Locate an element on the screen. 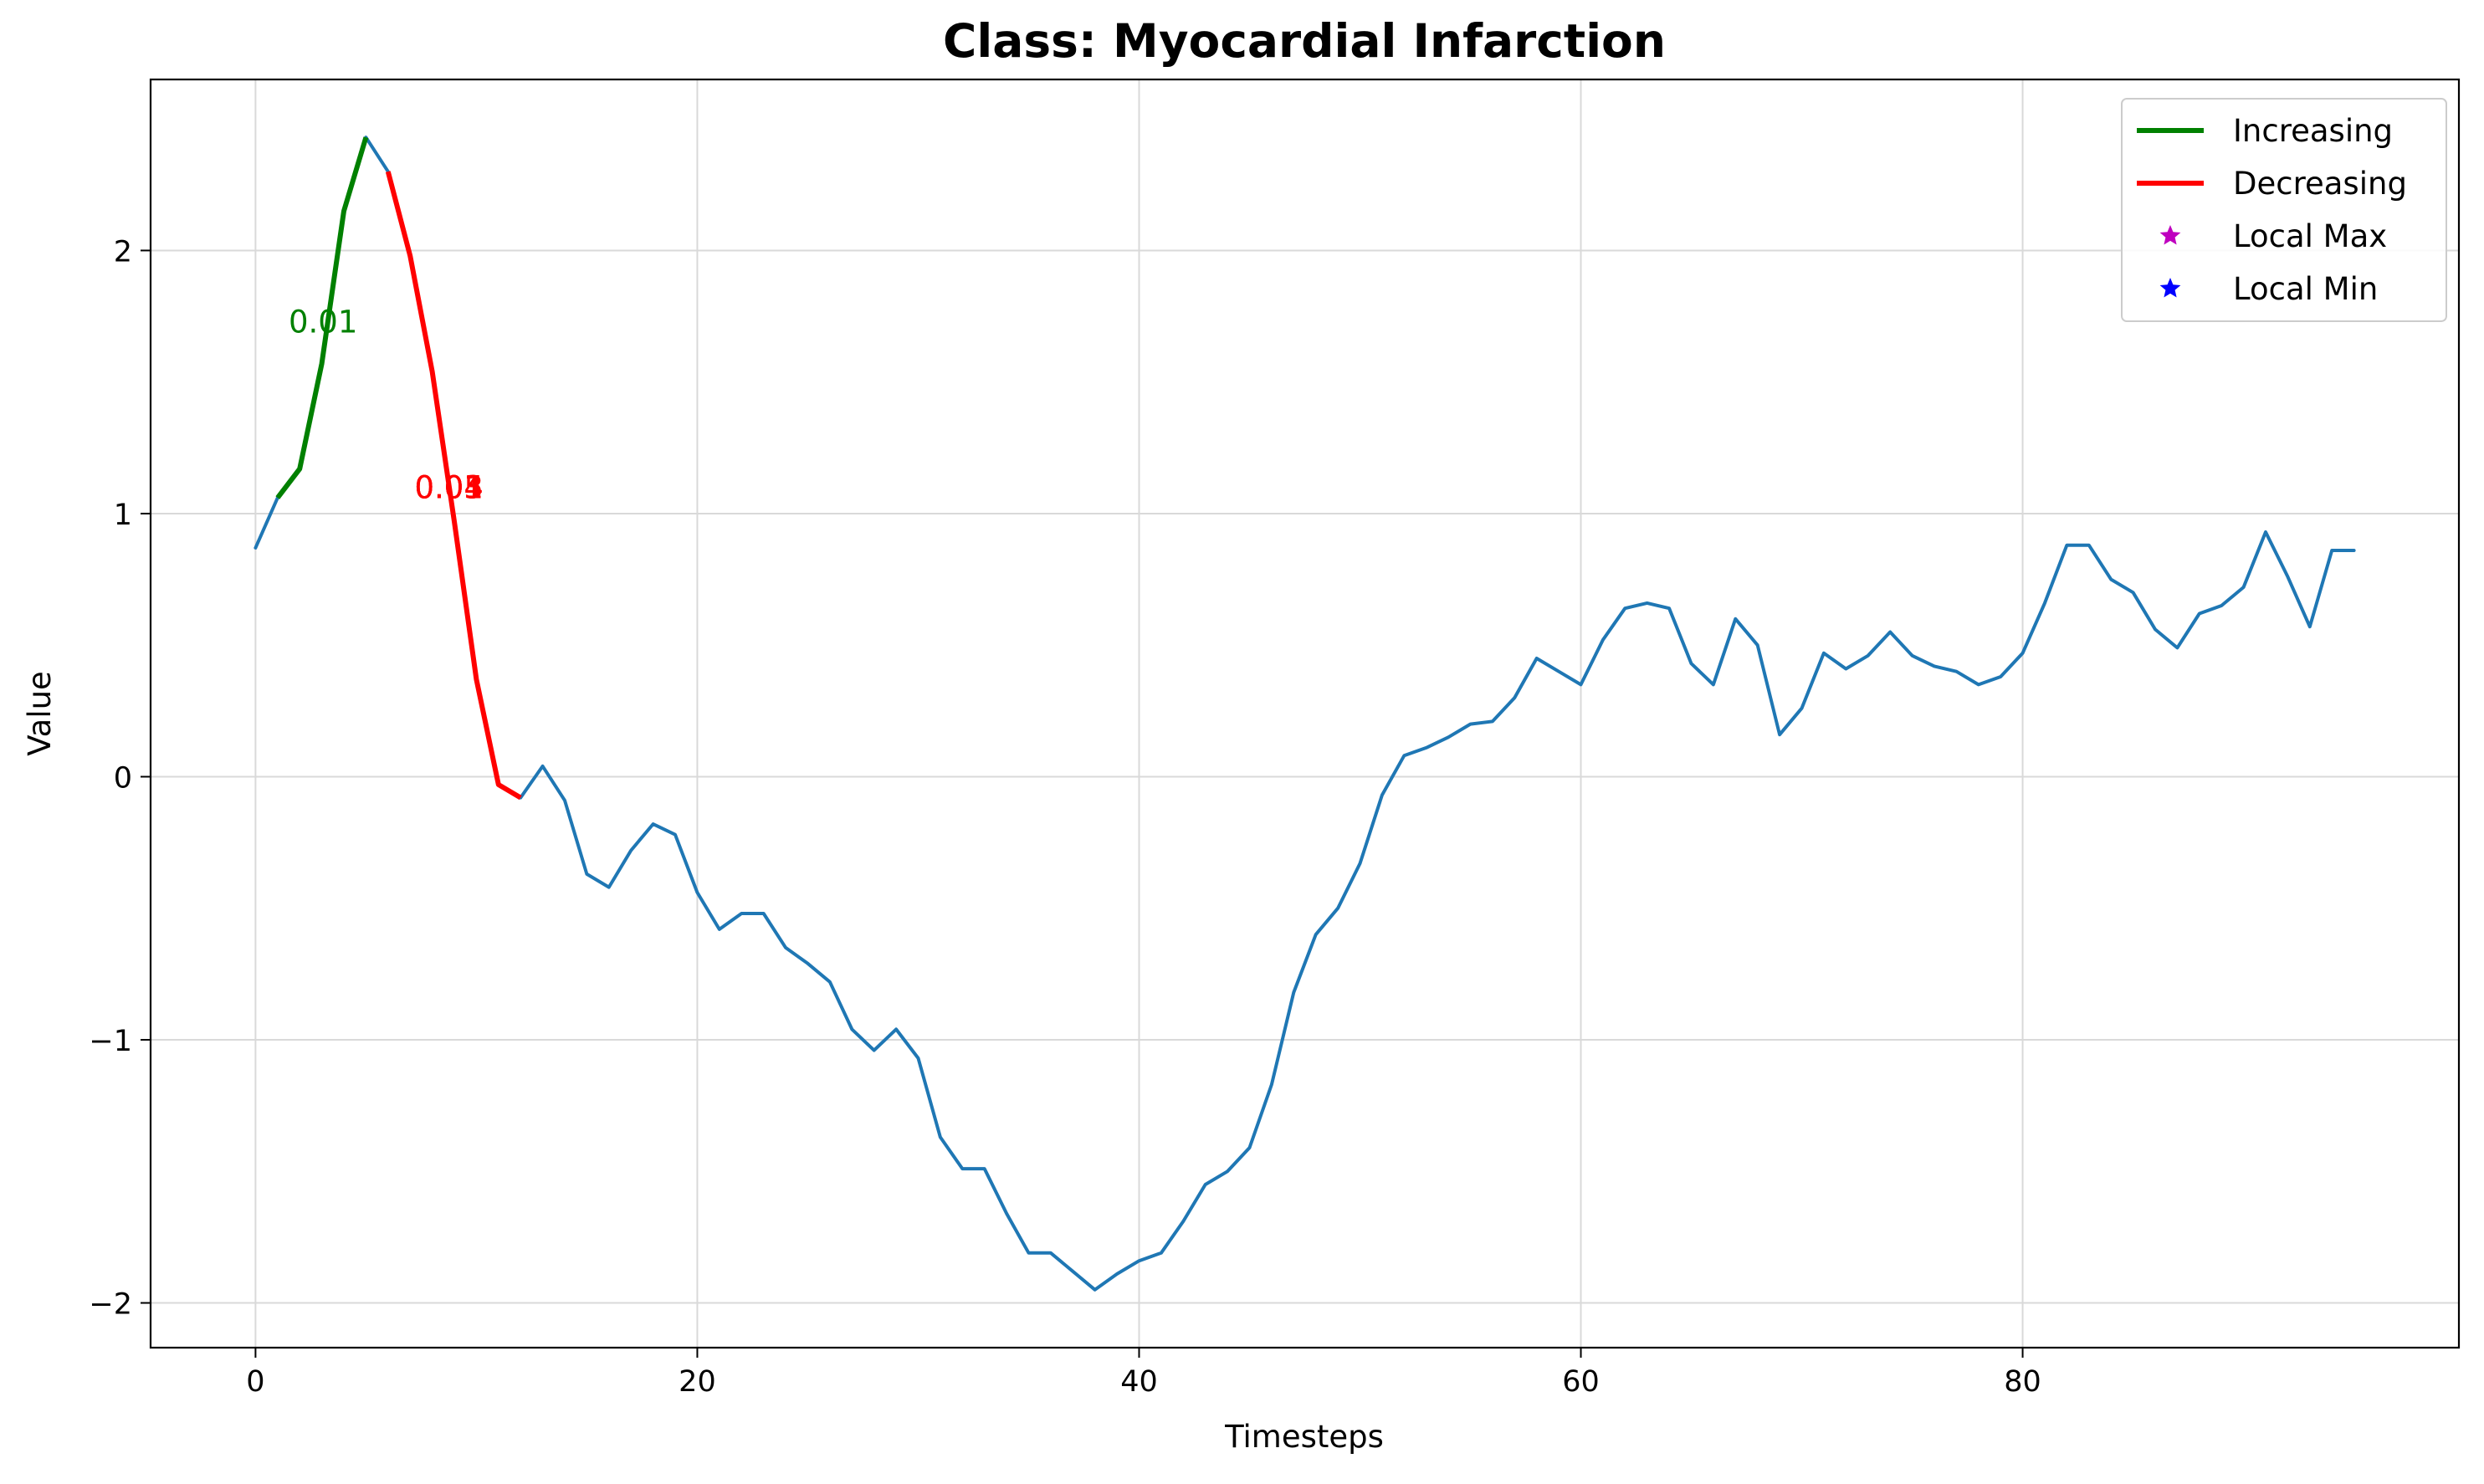 This screenshot has width=2484, height=1484. legend-label-decreasing: Decreasing is located at coordinates (2320, 184).